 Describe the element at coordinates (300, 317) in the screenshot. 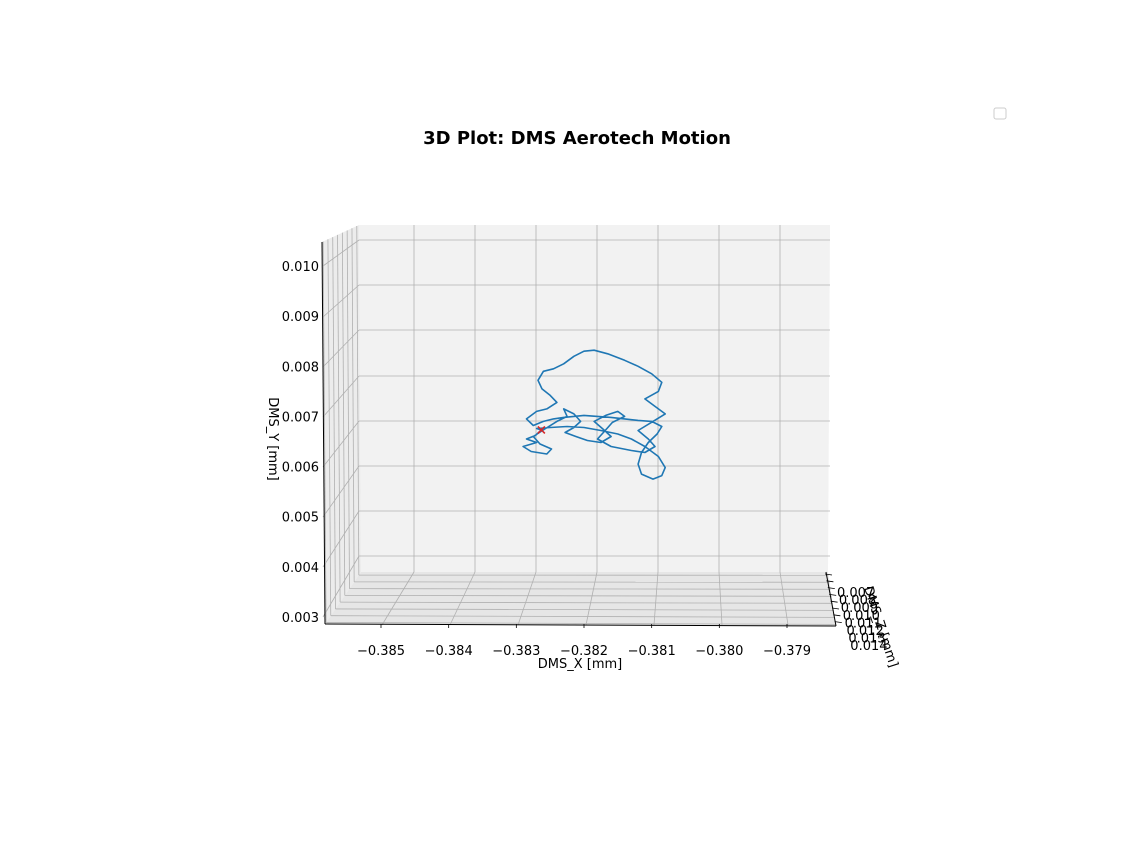

I see `y-tick-label: 0.009` at that location.